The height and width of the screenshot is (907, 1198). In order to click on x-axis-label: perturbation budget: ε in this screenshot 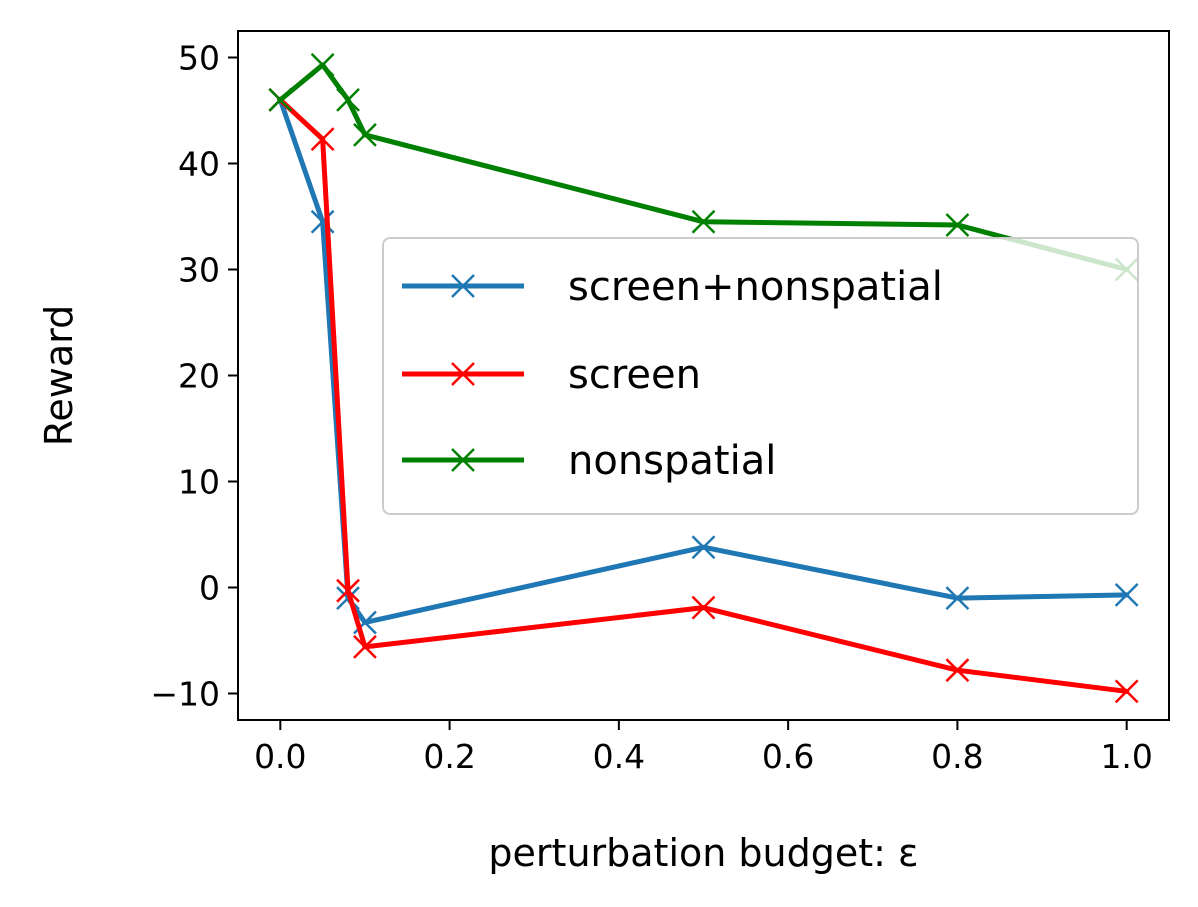, I will do `click(703, 853)`.